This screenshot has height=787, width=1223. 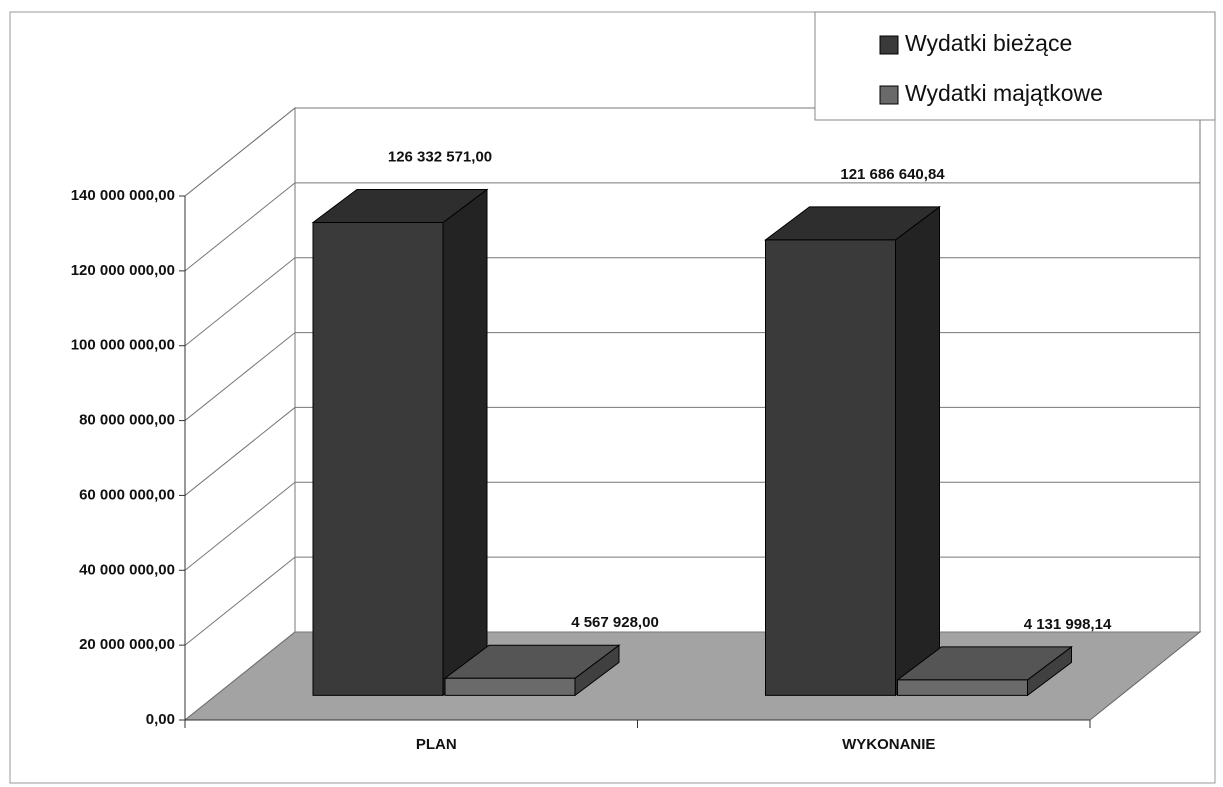 What do you see at coordinates (127, 420) in the screenshot?
I see `y-tick-label: 80 000 000,00` at bounding box center [127, 420].